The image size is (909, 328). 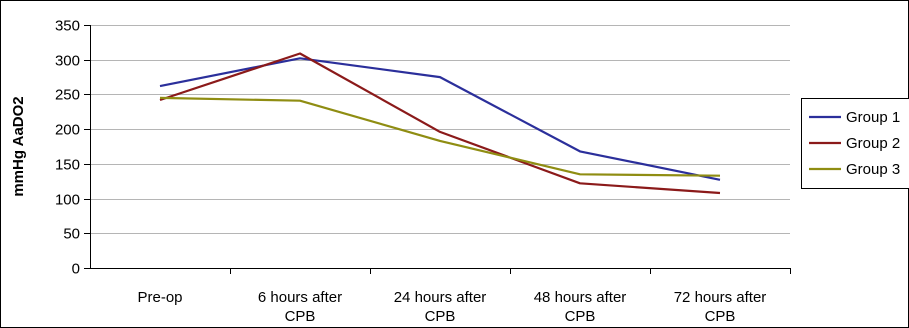 What do you see at coordinates (67, 130) in the screenshot?
I see `y-tick-label: 200` at bounding box center [67, 130].